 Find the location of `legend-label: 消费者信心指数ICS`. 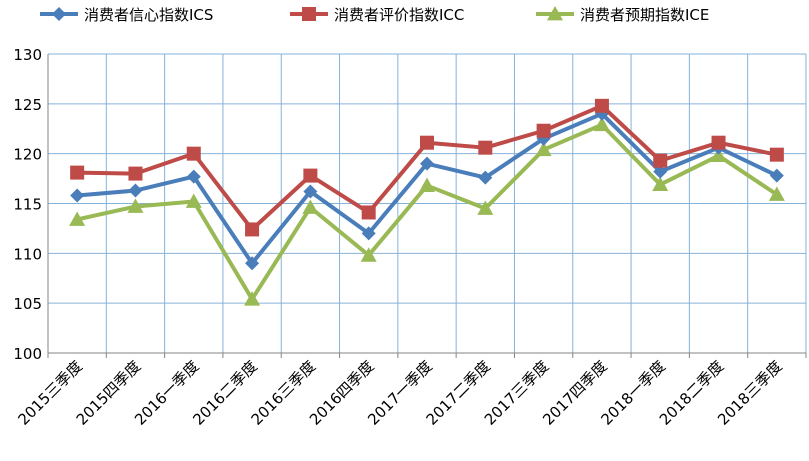

legend-label: 消费者信心指数ICS is located at coordinates (148, 15).